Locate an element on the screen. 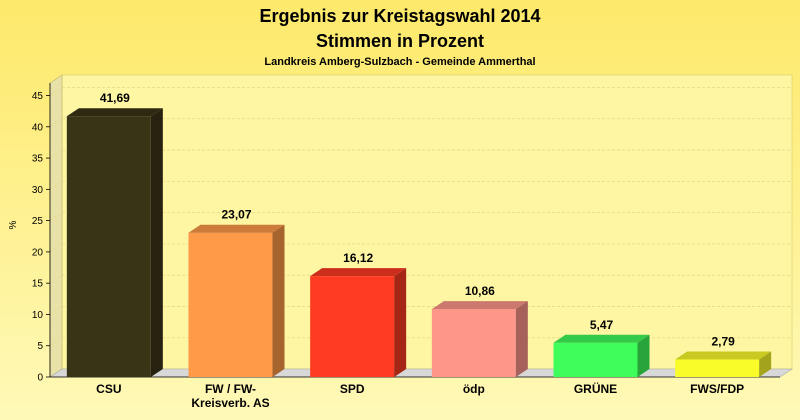  data-label: 23,07 is located at coordinates (236, 215).